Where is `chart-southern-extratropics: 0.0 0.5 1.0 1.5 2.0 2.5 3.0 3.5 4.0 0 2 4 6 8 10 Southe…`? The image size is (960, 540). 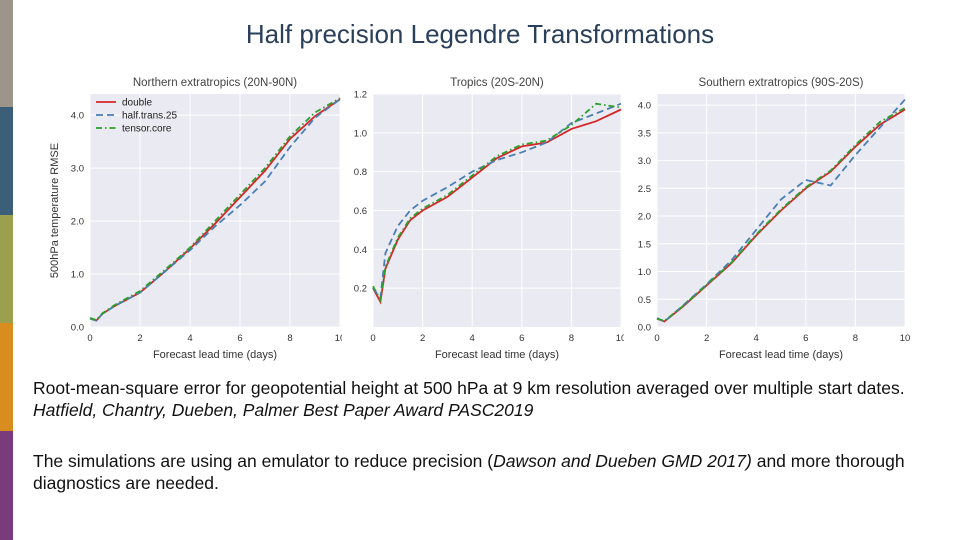 chart-southern-extratropics: 0.0 0.5 1.0 1.5 2.0 2.5 3.0 3.5 4.0 0 2 4 6 8 10 Southe… is located at coordinates (774, 219).